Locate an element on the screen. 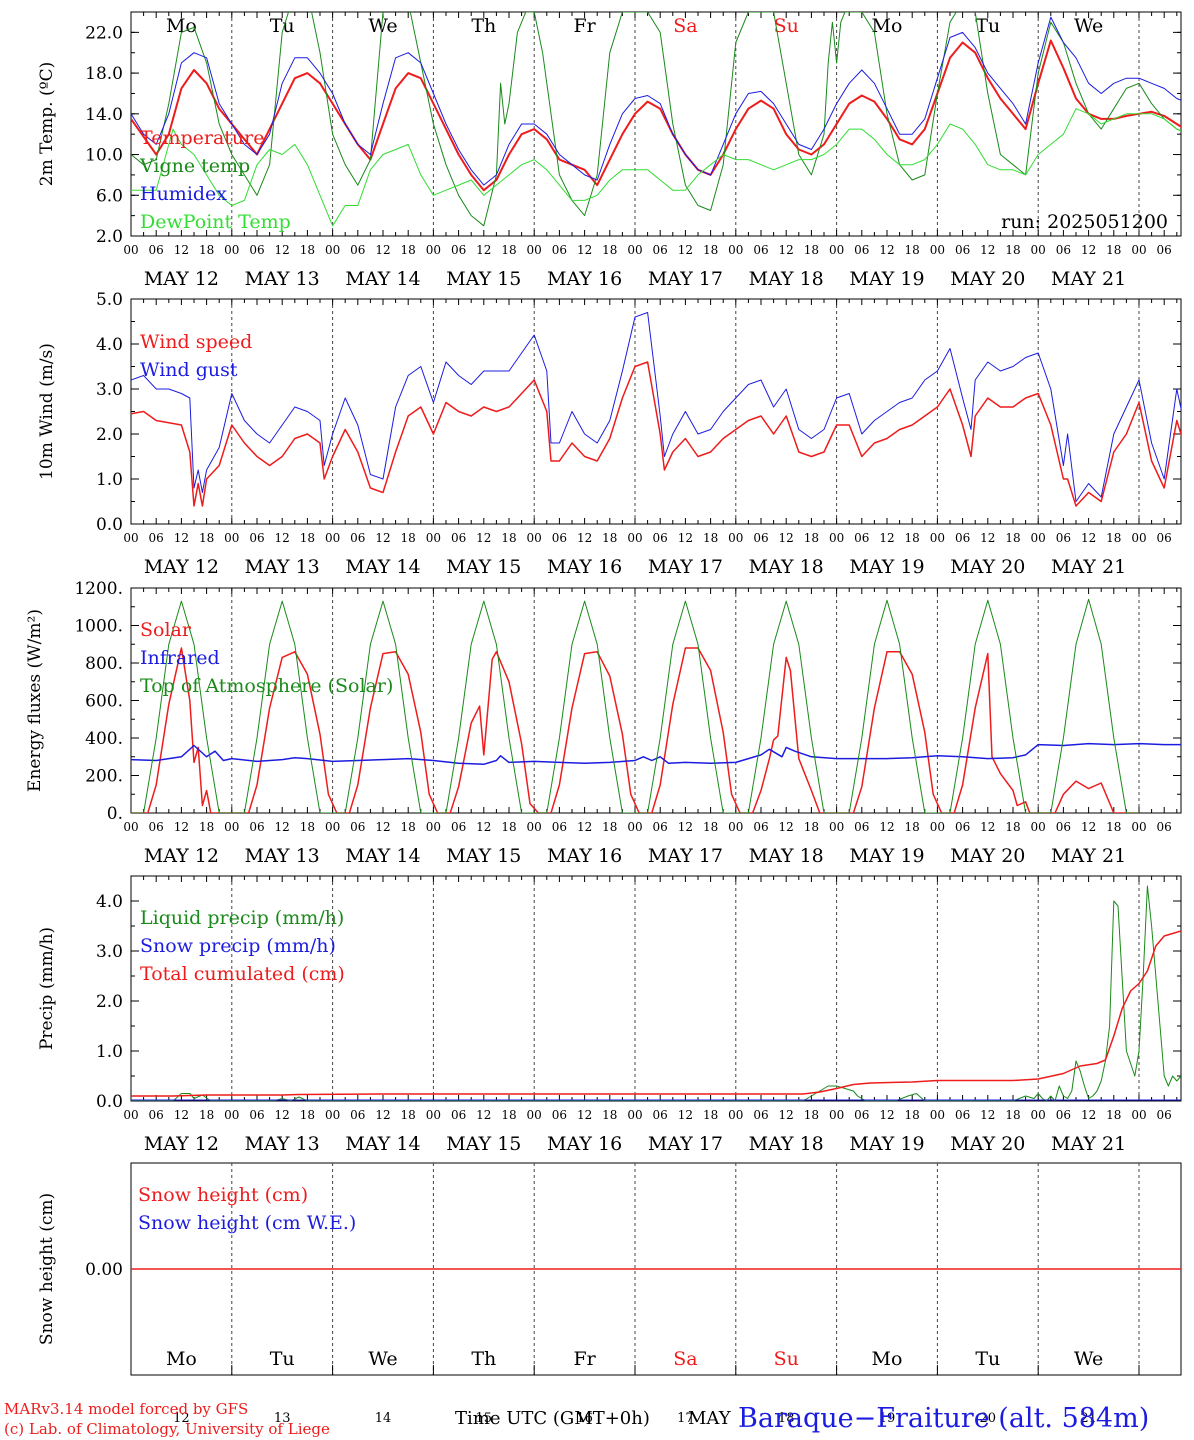 This screenshot has height=1440, width=1194. energy-ytick-label: 0. is located at coordinates (115, 814).